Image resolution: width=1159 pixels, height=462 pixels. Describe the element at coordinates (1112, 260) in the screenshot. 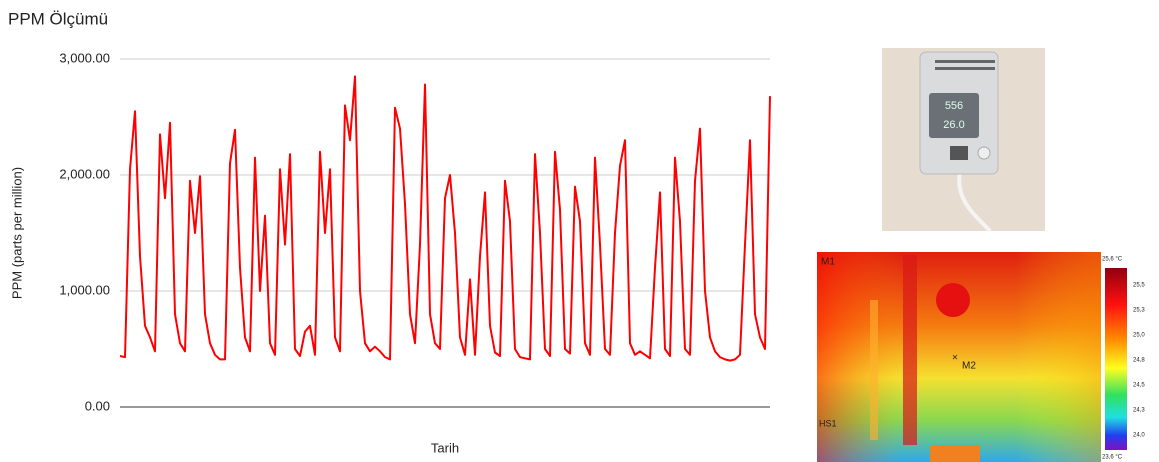

I see `scale-max: 25,6 °C` at that location.